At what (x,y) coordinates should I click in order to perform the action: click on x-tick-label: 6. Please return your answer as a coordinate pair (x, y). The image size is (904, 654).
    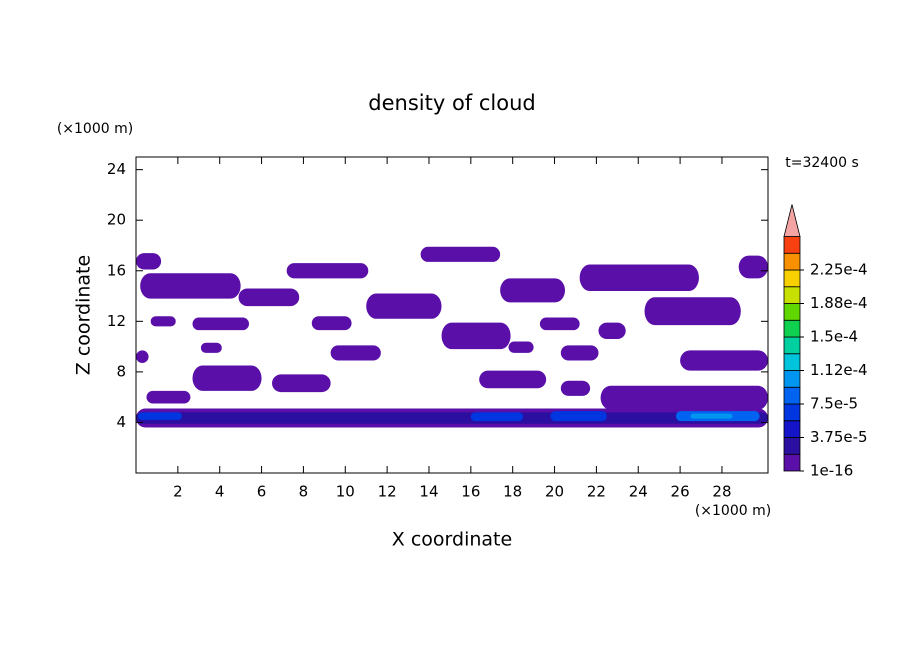
    Looking at the image, I should click on (262, 492).